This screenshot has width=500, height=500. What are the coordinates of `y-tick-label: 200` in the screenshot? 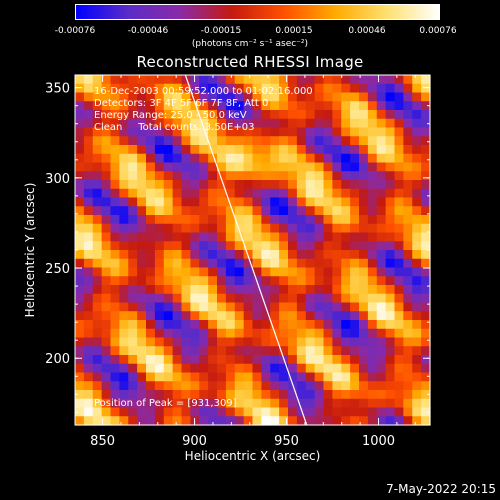 It's located at (57, 359).